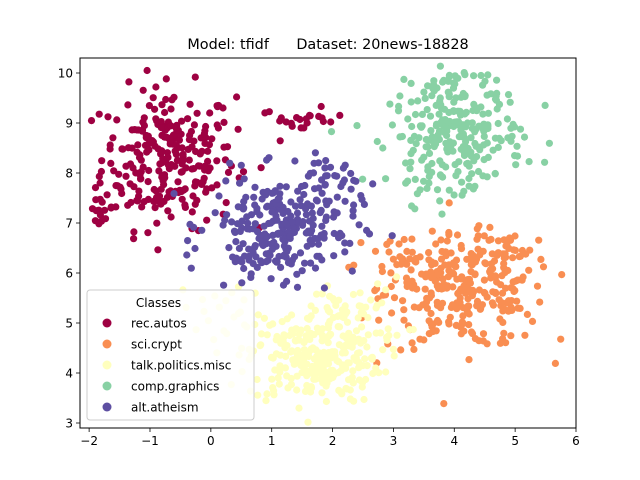  I want to click on legend-marker, so click(107, 407).